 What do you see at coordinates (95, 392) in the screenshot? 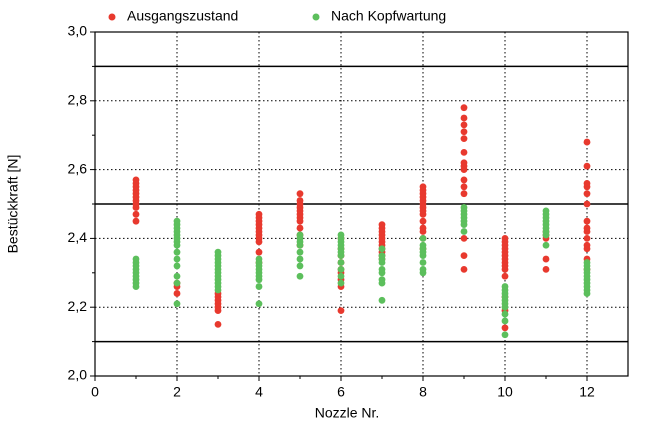
I see `x-tick-label: 0` at bounding box center [95, 392].